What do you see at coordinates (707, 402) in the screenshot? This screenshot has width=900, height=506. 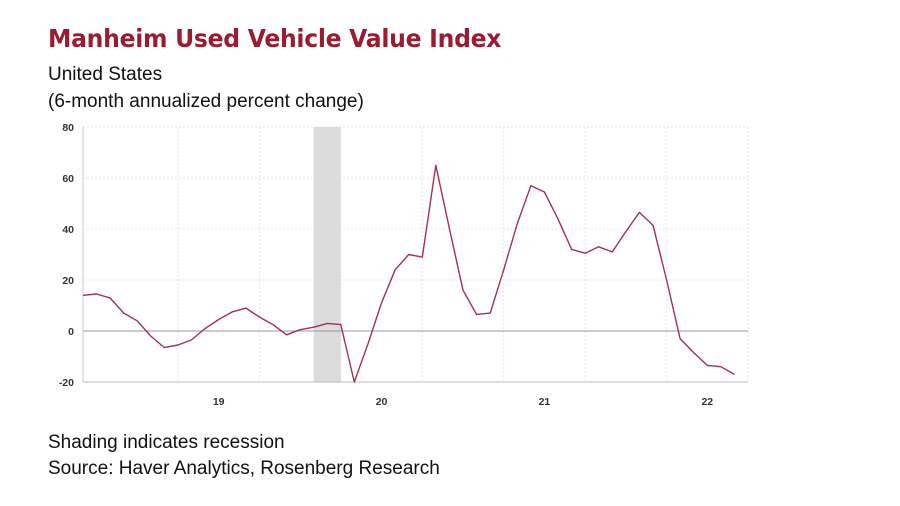 I see `x-tick-label: 22` at bounding box center [707, 402].